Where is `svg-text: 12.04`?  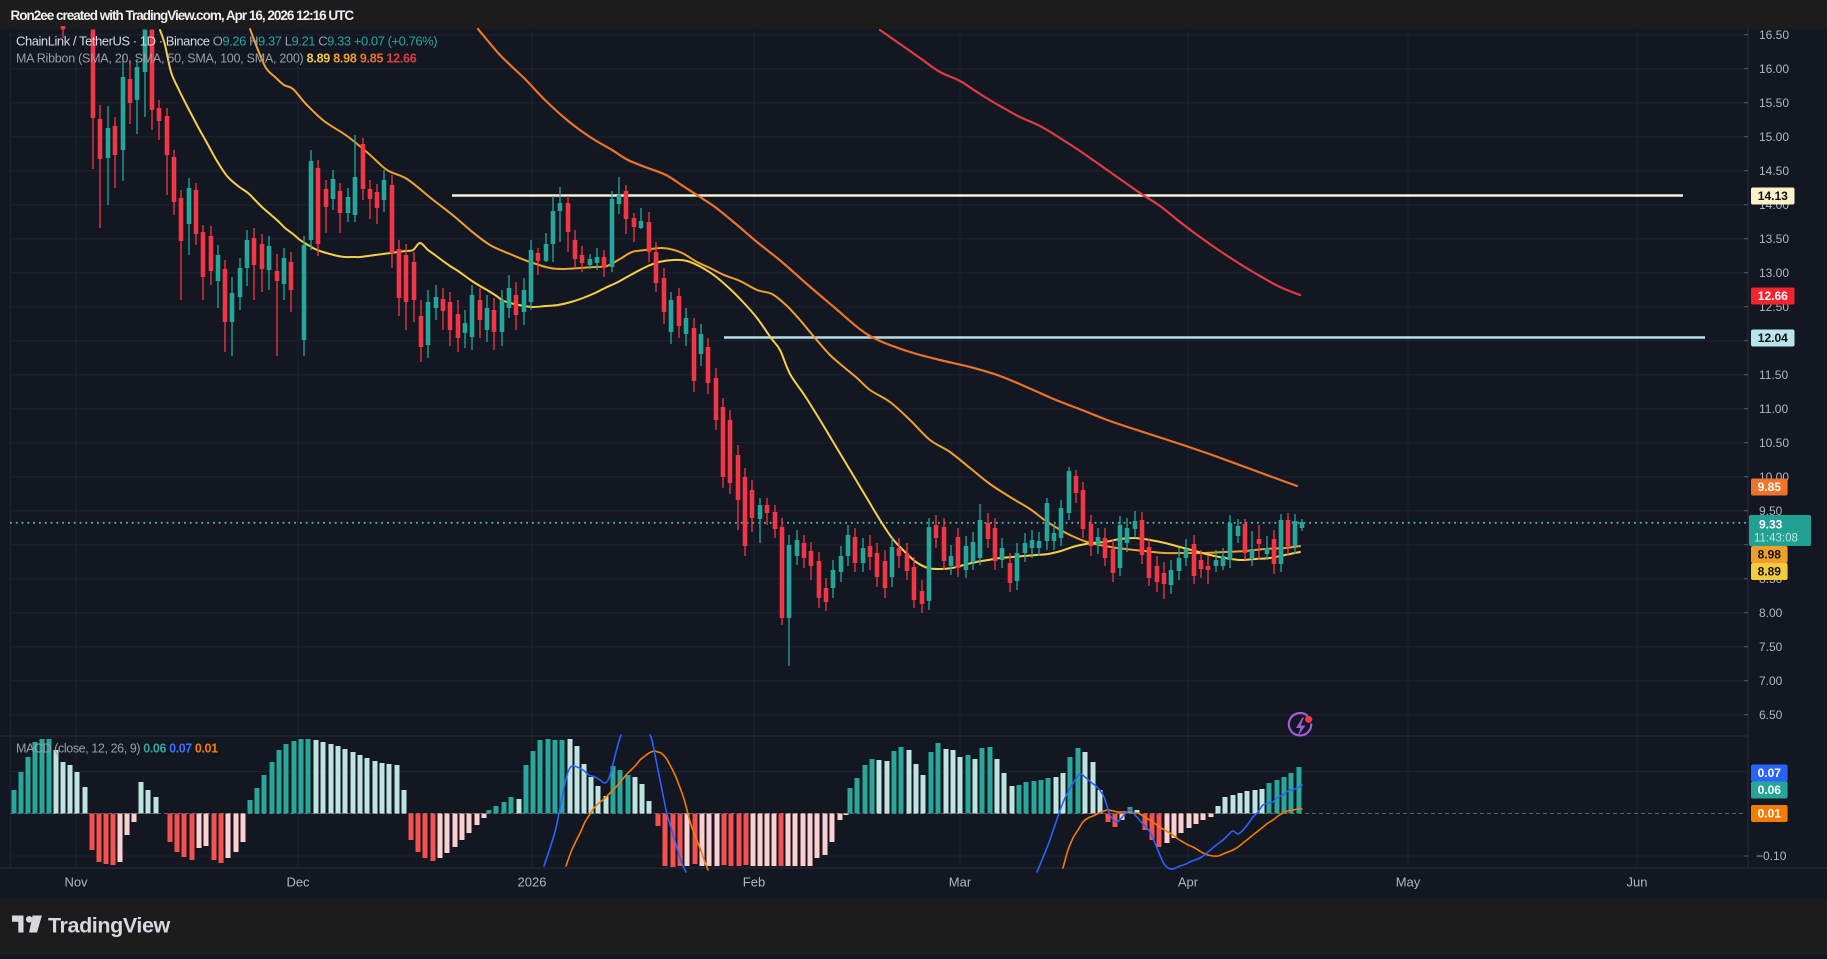
svg-text: 12.04 is located at coordinates (1773, 338).